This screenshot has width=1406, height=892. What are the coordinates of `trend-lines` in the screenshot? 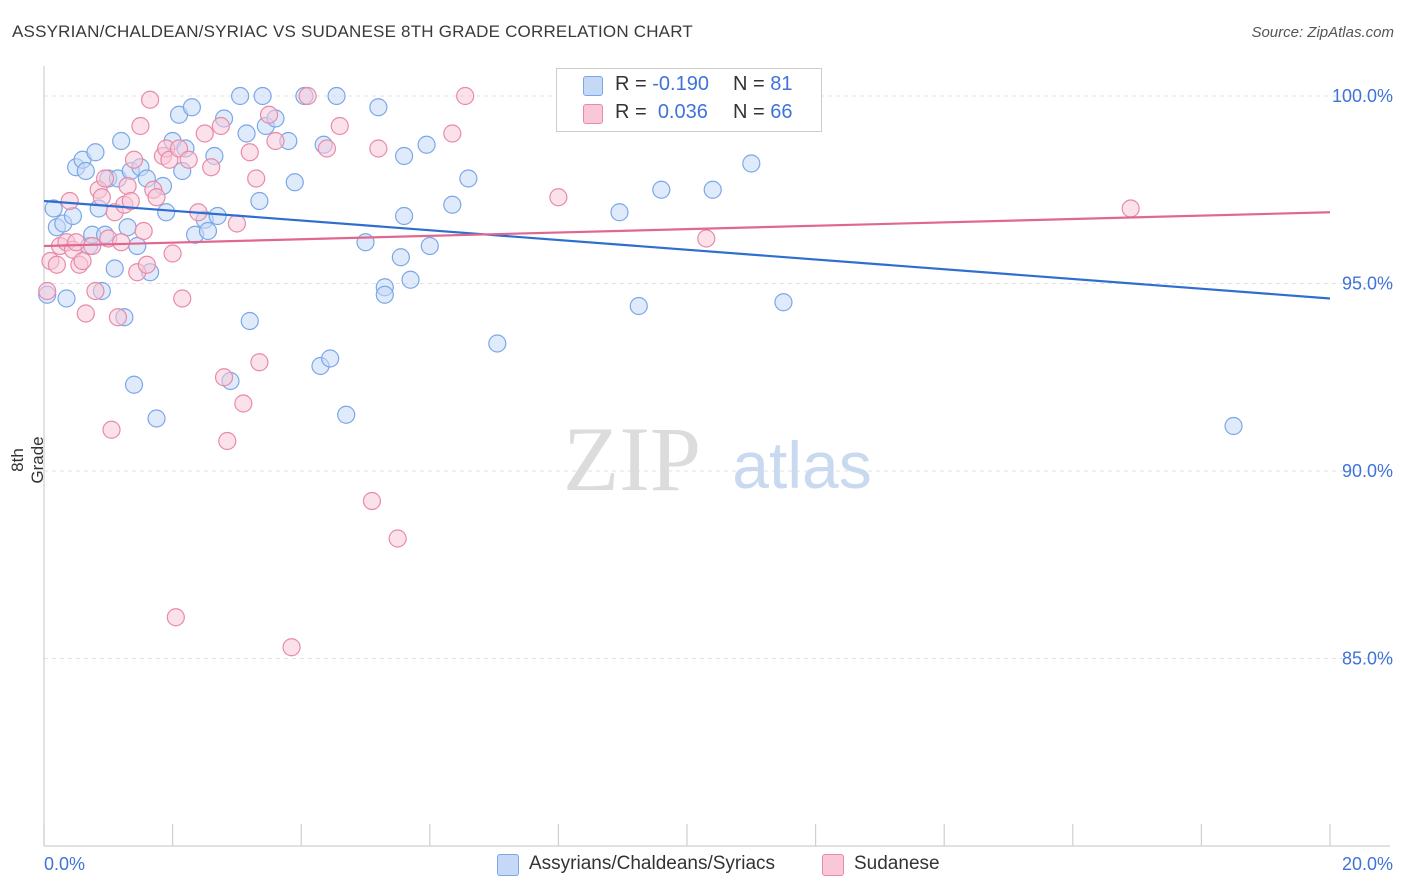 It's located at (687, 249).